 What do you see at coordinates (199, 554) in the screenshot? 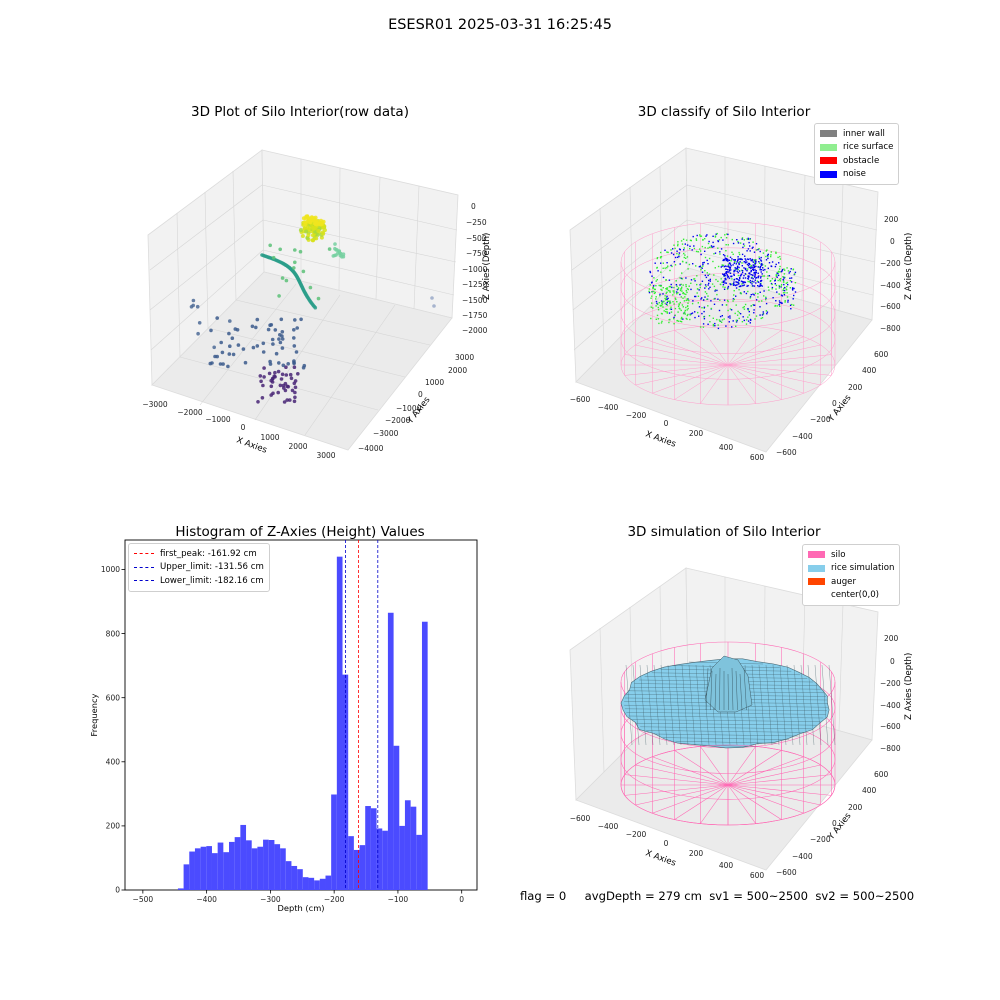
I see `legend-item: first_peak: -161.92 cm` at bounding box center [199, 554].